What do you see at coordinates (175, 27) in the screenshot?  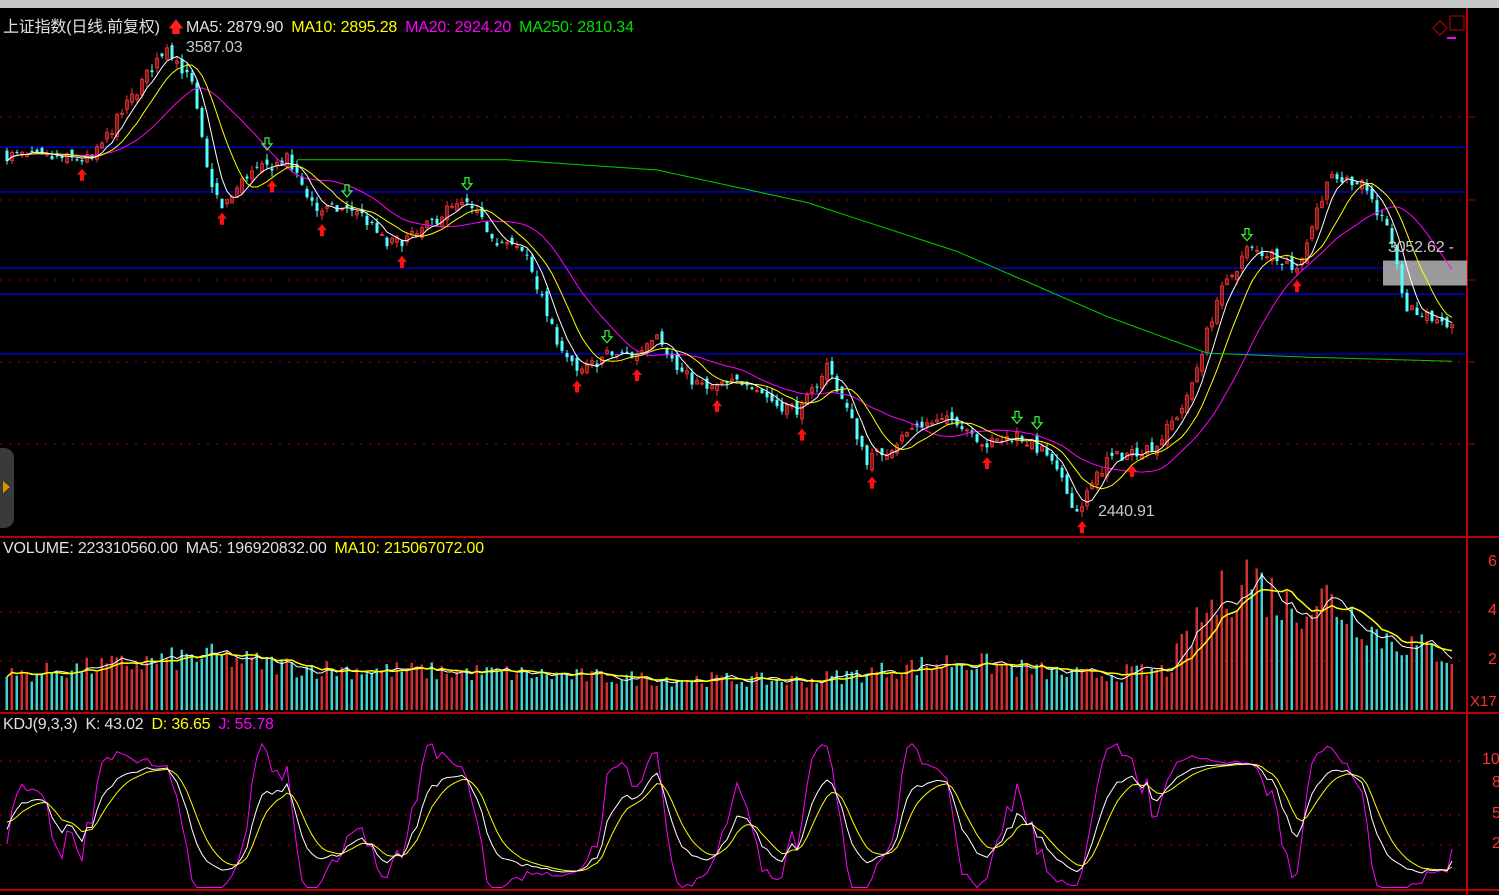 I see `up-arrow-icon: 🡅` at bounding box center [175, 27].